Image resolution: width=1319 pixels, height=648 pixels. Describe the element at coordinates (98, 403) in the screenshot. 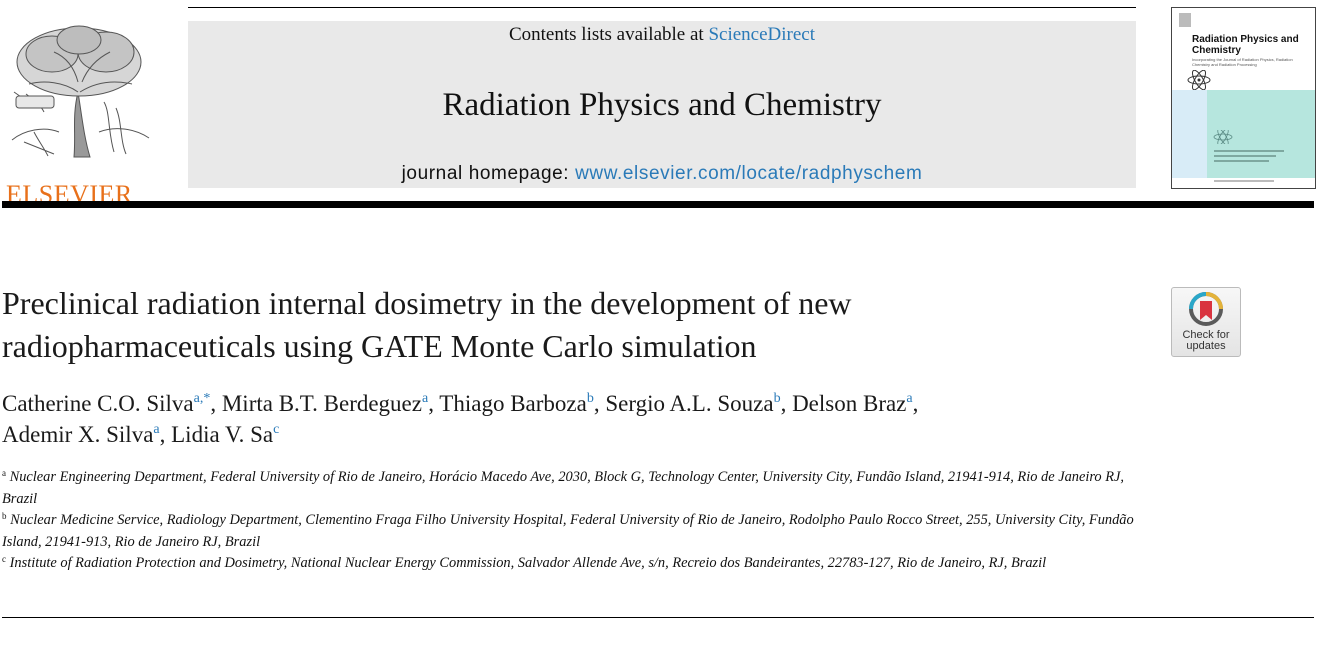

I see `author-name: Catherine C.O. Silva` at that location.